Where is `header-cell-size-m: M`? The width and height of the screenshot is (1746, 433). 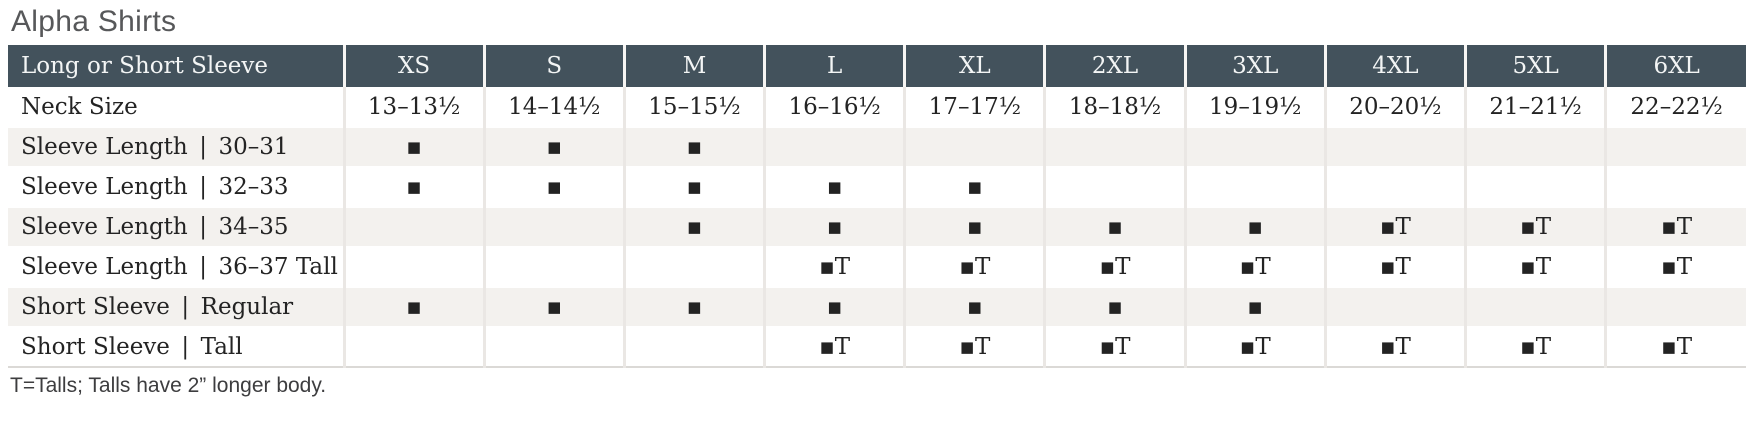 header-cell-size-m: M is located at coordinates (693, 66).